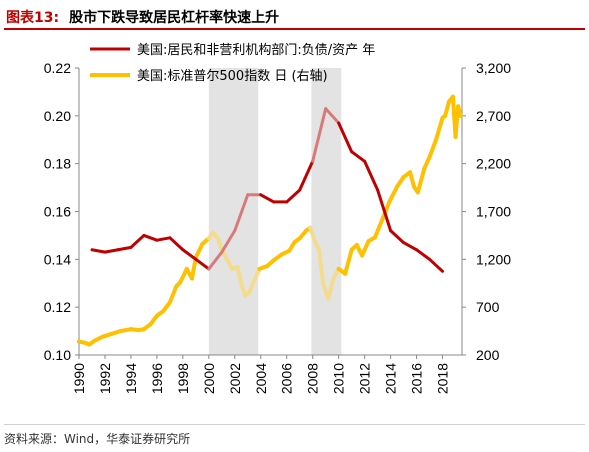 The width and height of the screenshot is (589, 452). Describe the element at coordinates (57, 68) in the screenshot. I see `left-tick-label: 0.22` at that location.